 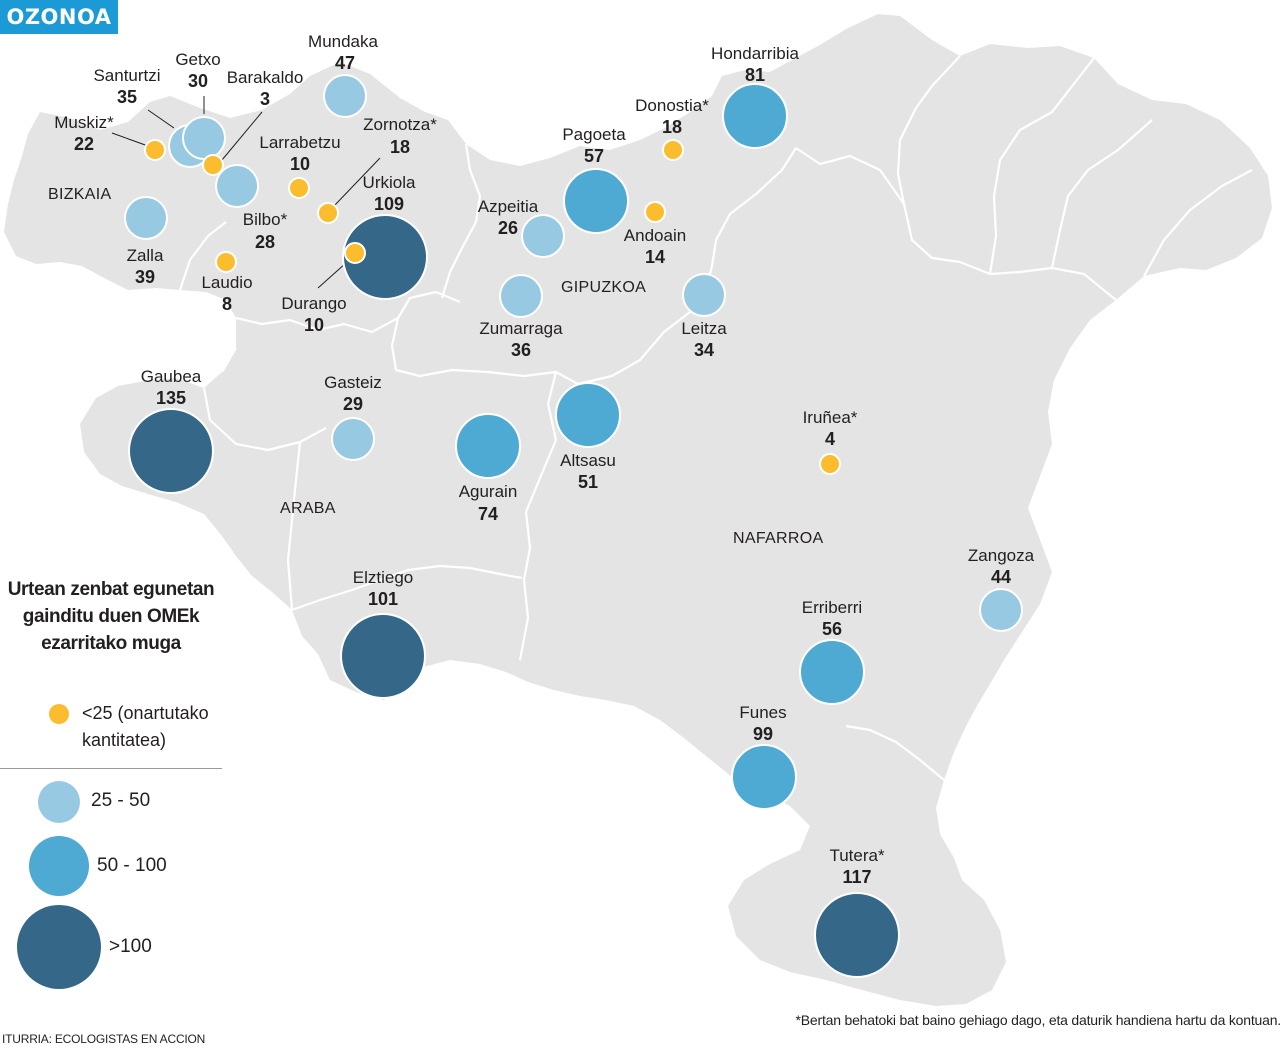 I want to click on station-name: Laudio, so click(x=226, y=282).